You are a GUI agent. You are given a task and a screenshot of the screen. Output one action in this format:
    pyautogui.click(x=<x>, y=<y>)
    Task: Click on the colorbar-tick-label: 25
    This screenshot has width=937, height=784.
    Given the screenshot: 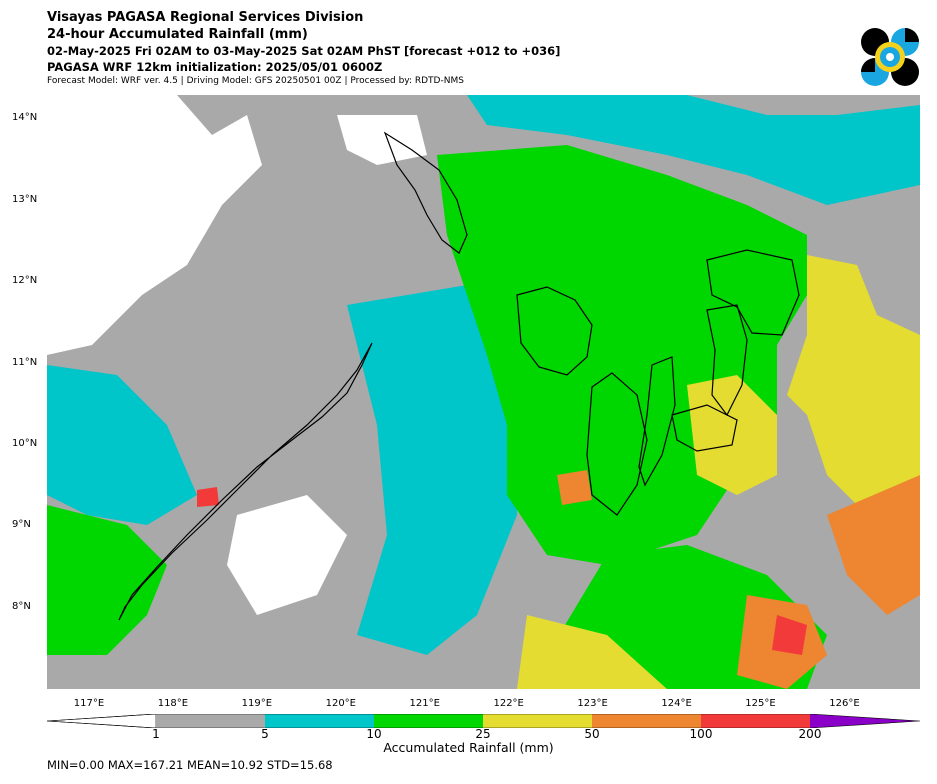 What is the action you would take?
    pyautogui.click(x=483, y=734)
    